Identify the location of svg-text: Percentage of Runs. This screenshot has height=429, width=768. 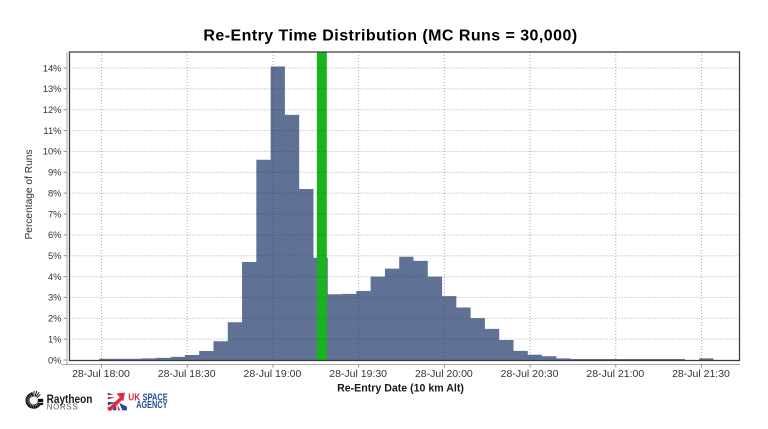
(29, 194).